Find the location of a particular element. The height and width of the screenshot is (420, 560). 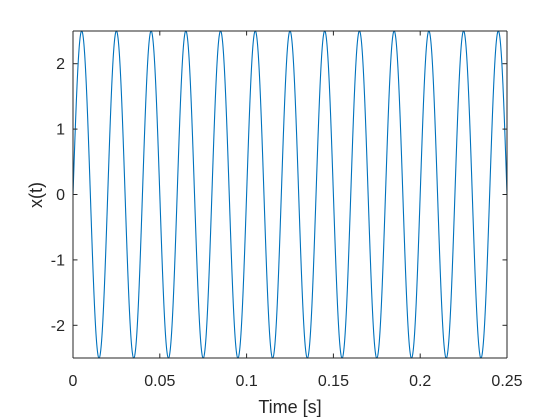

x-tick-label-1: 0.05 is located at coordinates (159, 381).